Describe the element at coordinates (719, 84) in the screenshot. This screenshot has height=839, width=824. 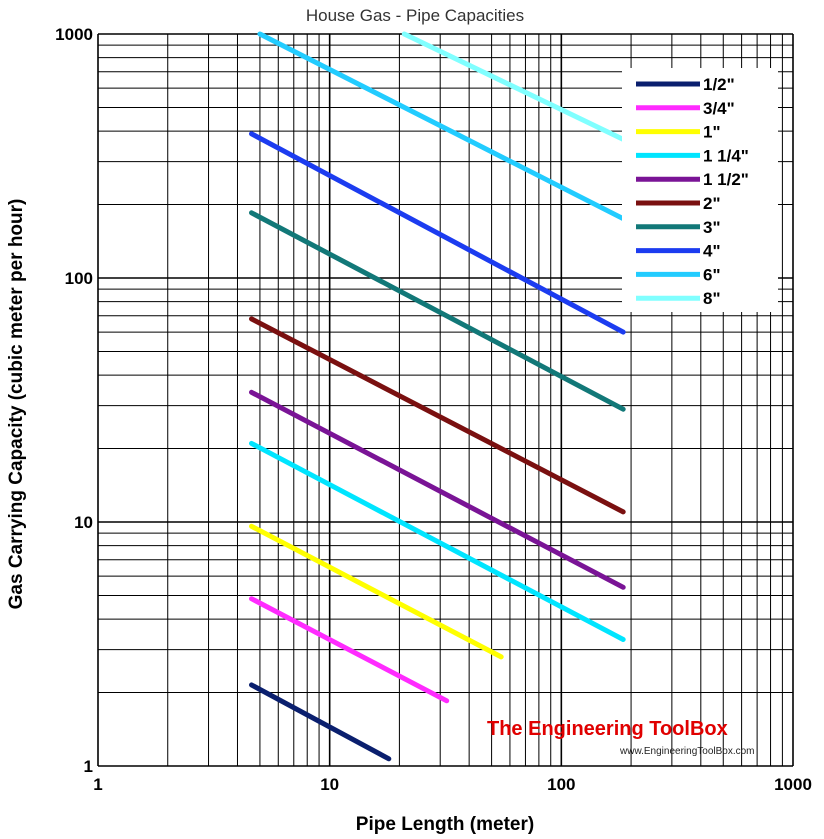
I see `legend-label: 1/2"` at that location.